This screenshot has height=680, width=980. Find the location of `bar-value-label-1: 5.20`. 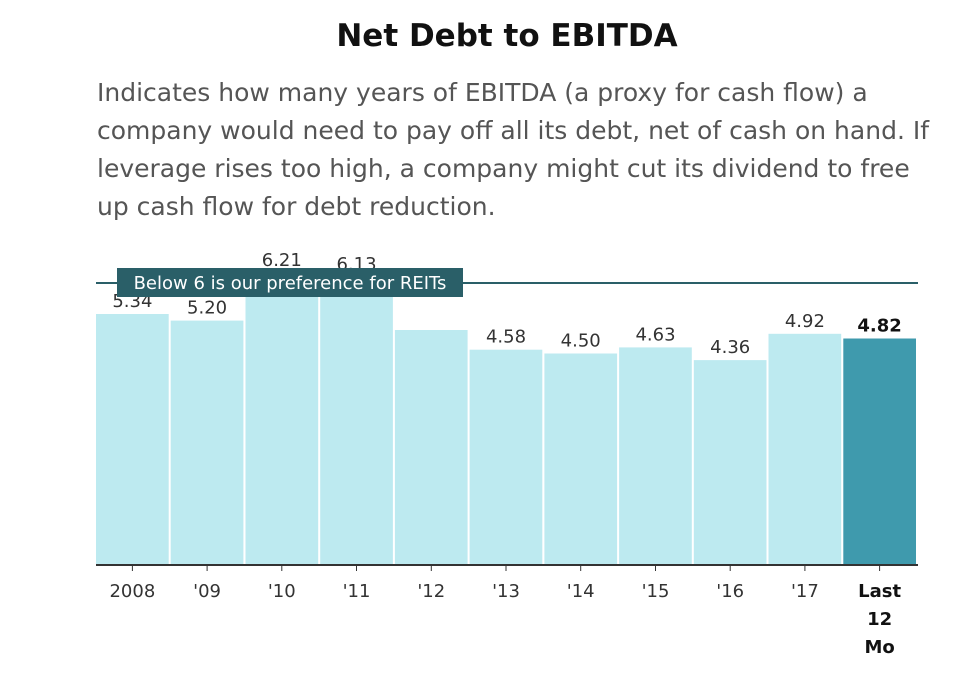

bar-value-label-1: 5.20 is located at coordinates (207, 308).